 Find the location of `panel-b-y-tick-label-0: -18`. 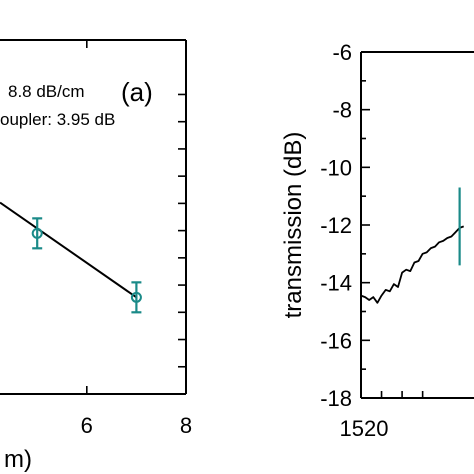

panel-b-y-tick-label-0: -18 is located at coordinates (336, 398).